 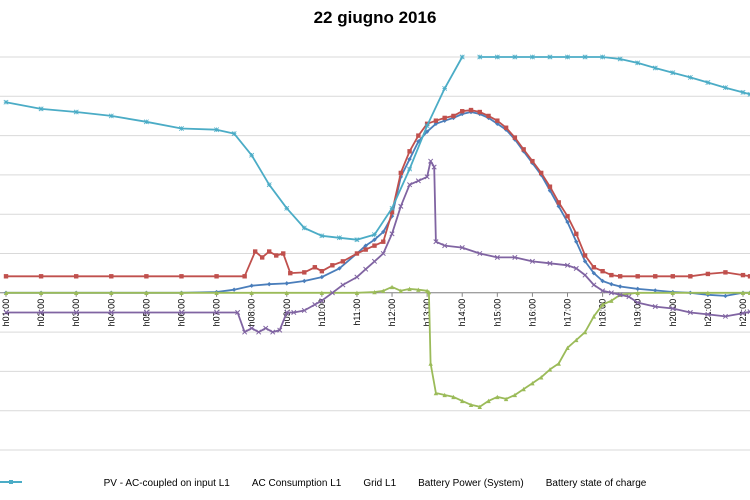 I want to click on x-tick-label: h17:00, so click(x=568, y=313).